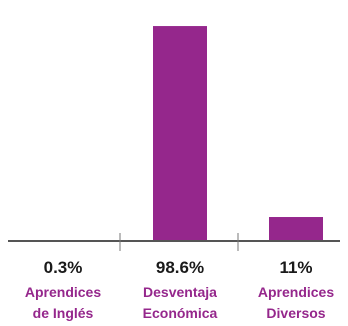 Image resolution: width=348 pixels, height=326 pixels. Describe the element at coordinates (180, 313) in the screenshot. I see `category-label-2-line-2: Económica` at that location.